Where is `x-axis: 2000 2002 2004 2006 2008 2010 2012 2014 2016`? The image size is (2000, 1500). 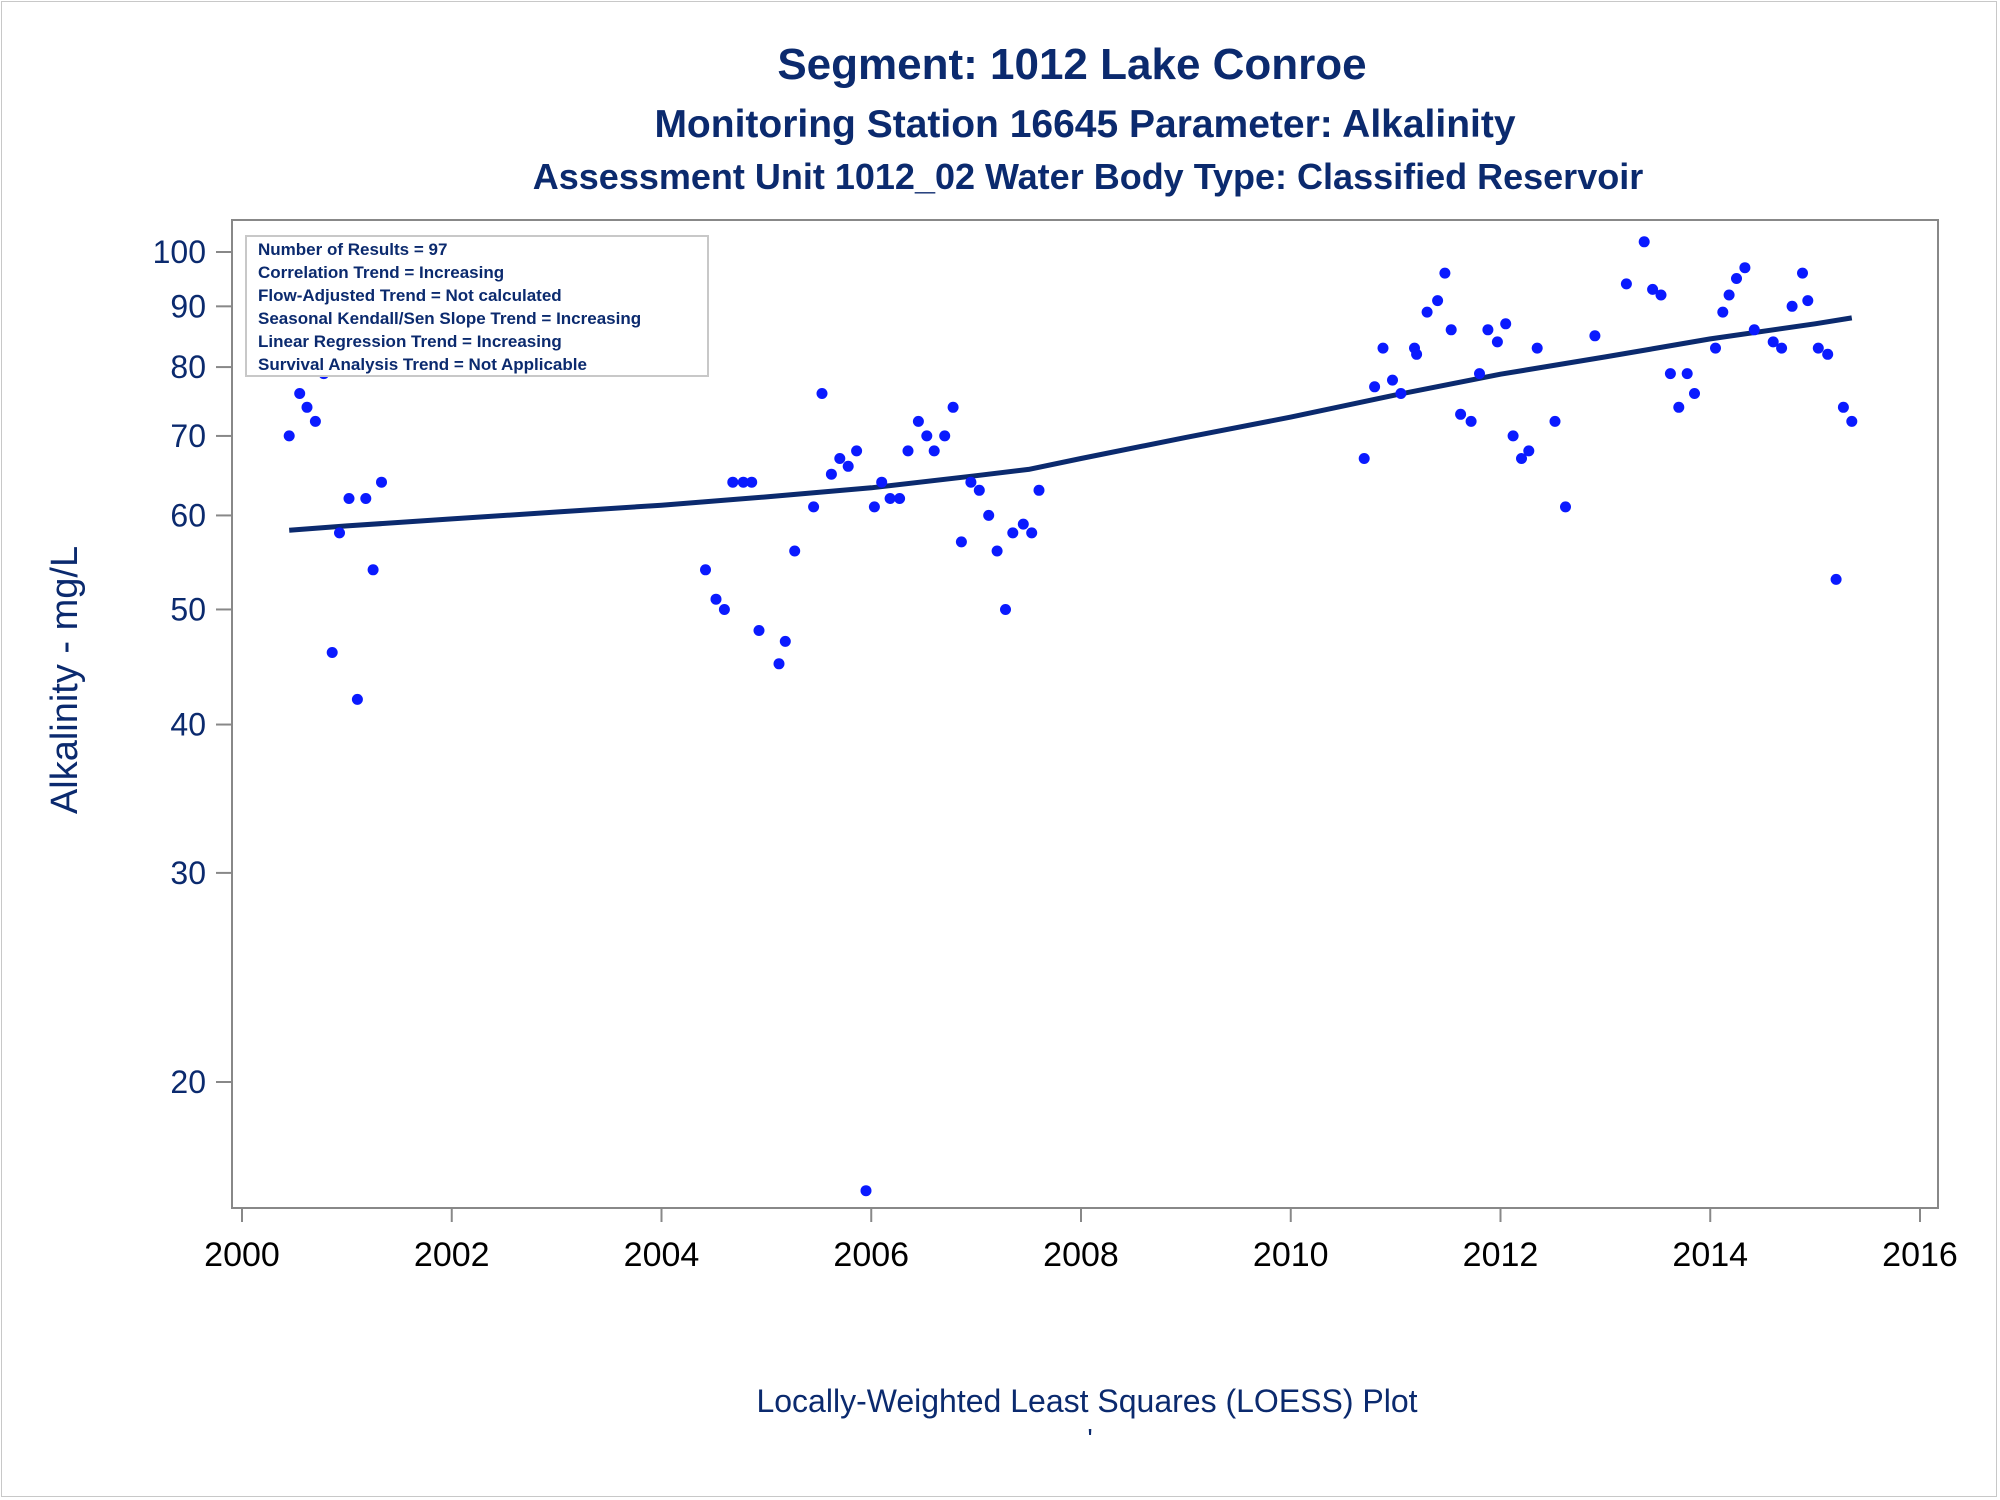
x-axis: 2000 2002 2004 2006 2008 2010 2012 2014 2016 is located at coordinates (1081, 1241).